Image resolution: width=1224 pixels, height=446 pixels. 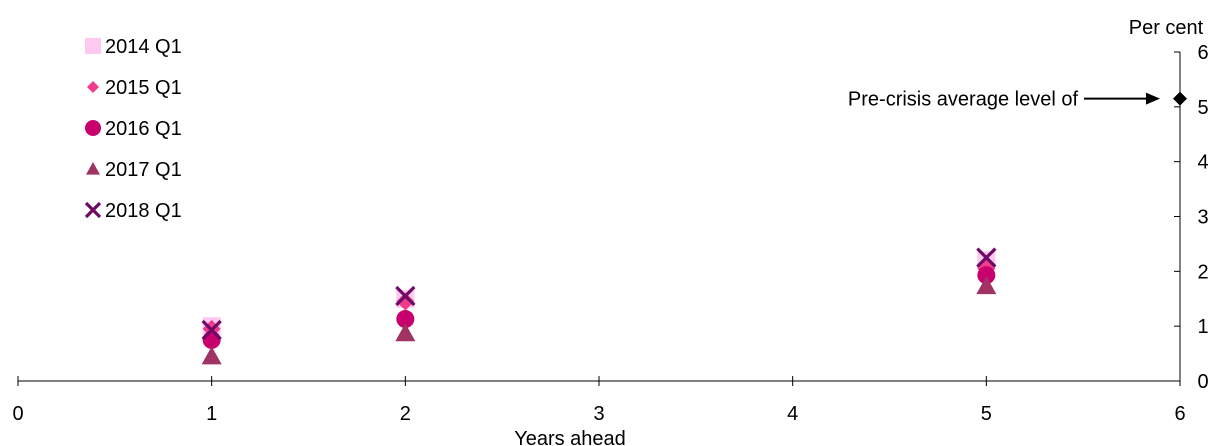 What do you see at coordinates (1202, 108) in the screenshot?
I see `y-tick-label: 5` at bounding box center [1202, 108].